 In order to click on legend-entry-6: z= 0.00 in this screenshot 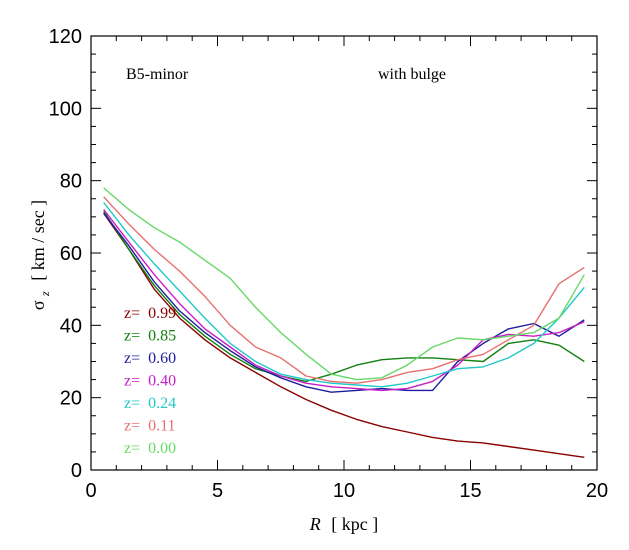, I will do `click(150, 448)`.